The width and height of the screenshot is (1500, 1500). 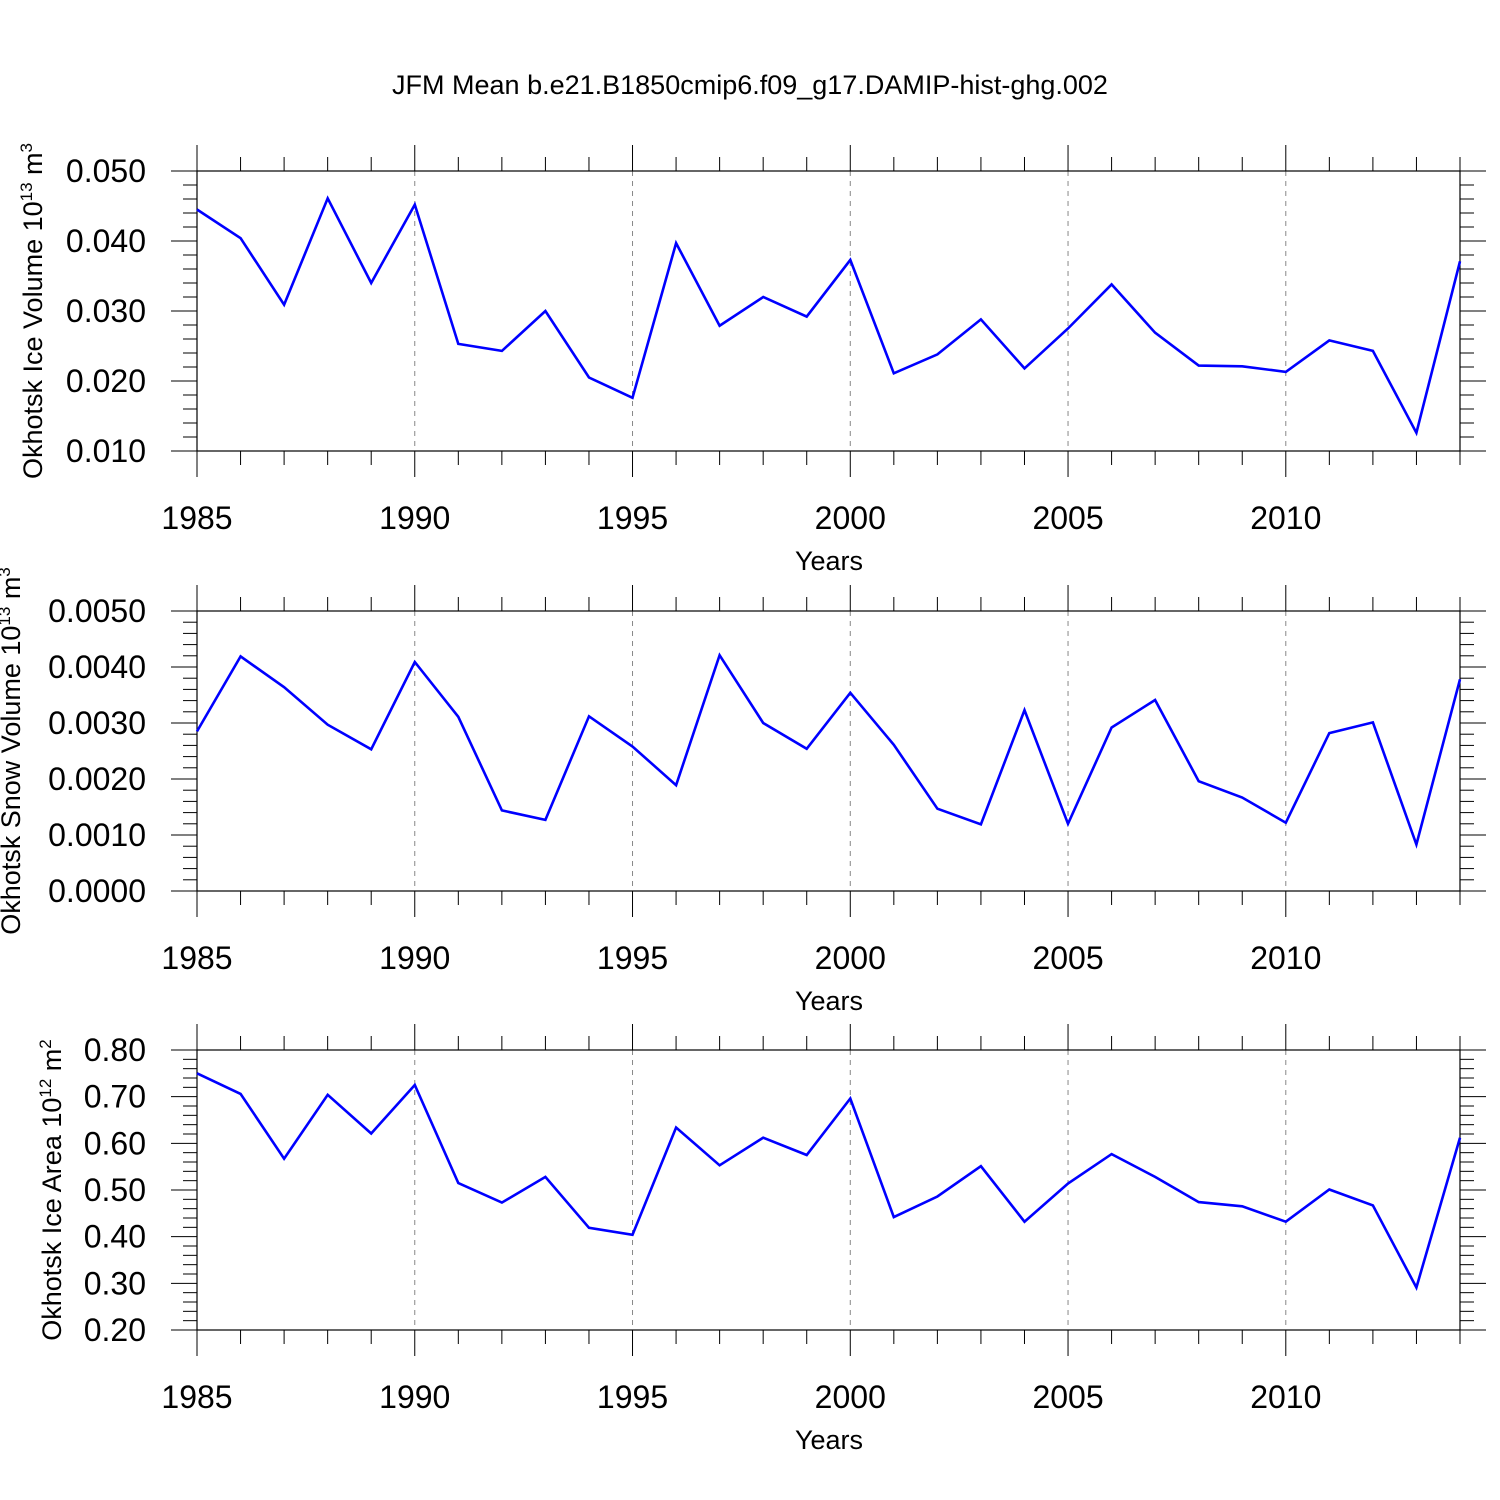 I want to click on y-tick-label: 0.050, so click(x=106, y=171).